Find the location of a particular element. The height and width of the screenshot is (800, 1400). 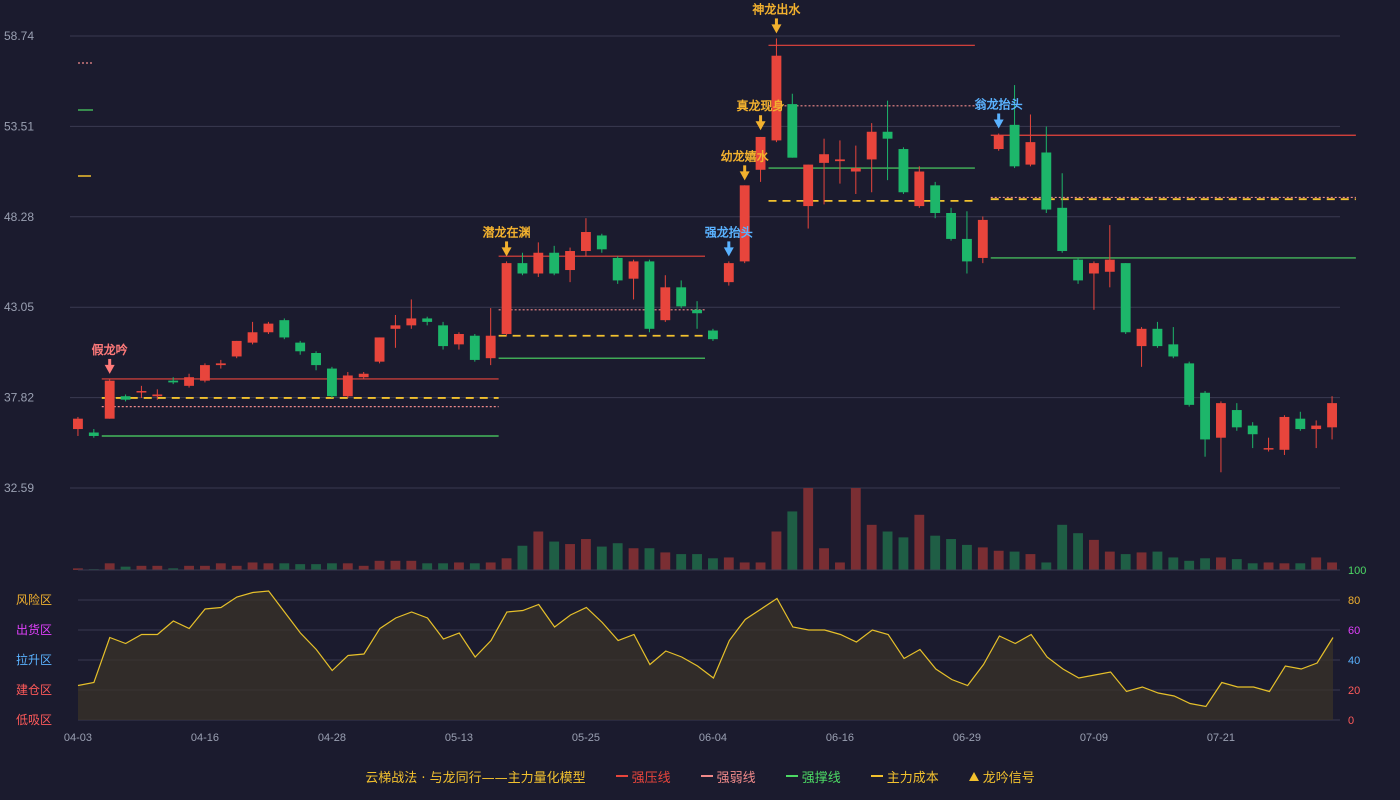

cost-line-icon is located at coordinates (876, 776).